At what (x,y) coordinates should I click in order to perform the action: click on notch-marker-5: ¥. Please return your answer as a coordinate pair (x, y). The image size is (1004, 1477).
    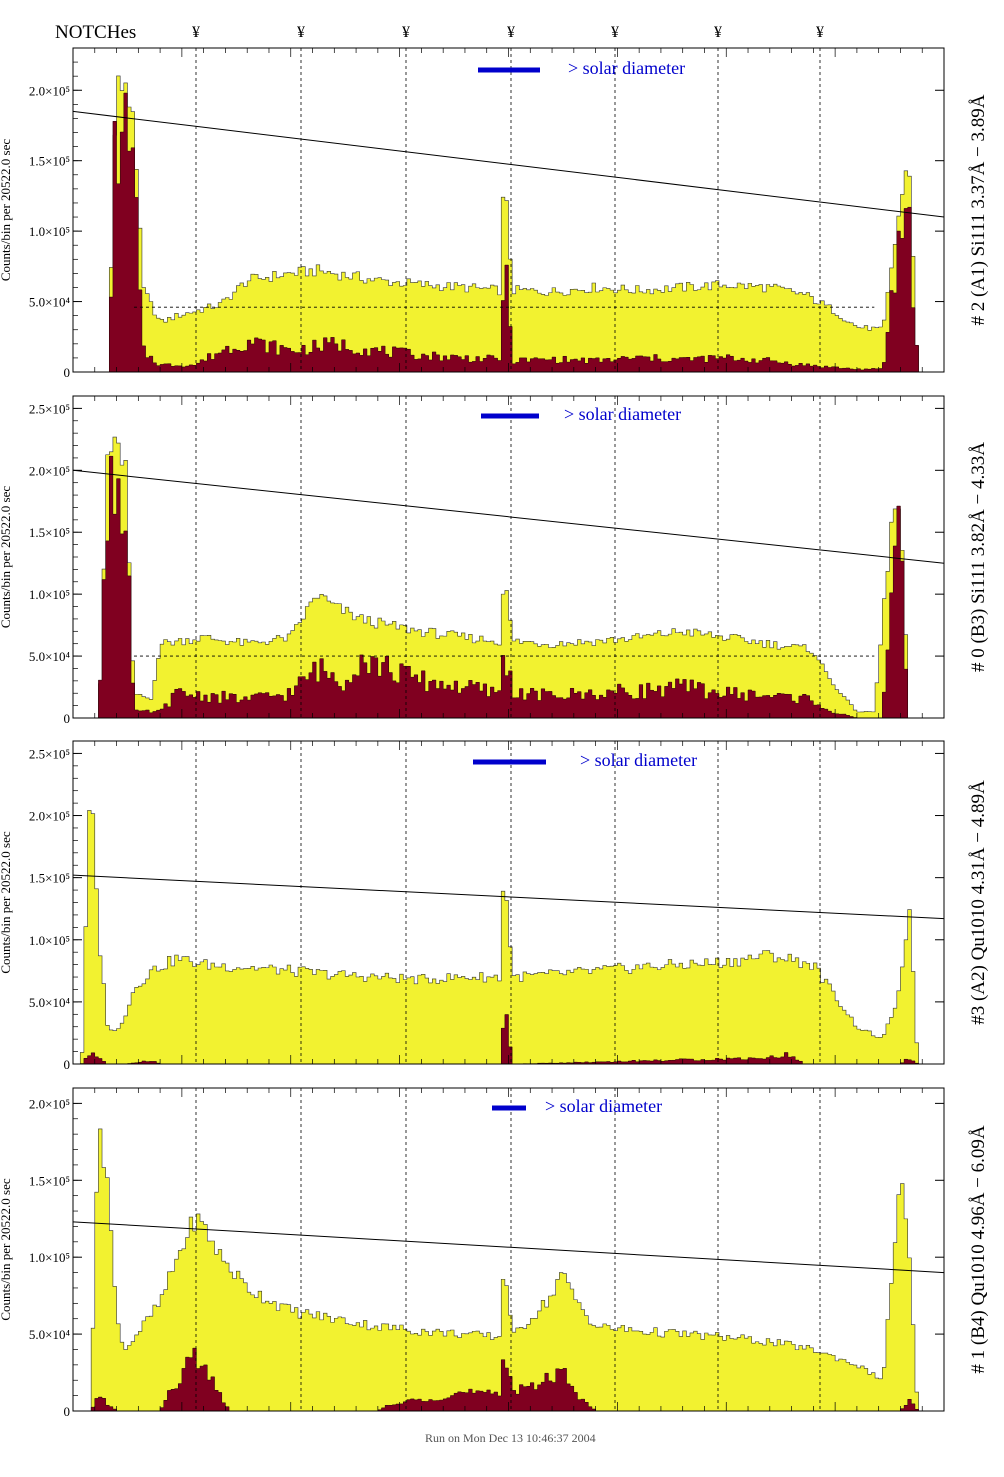
    Looking at the image, I should click on (718, 32).